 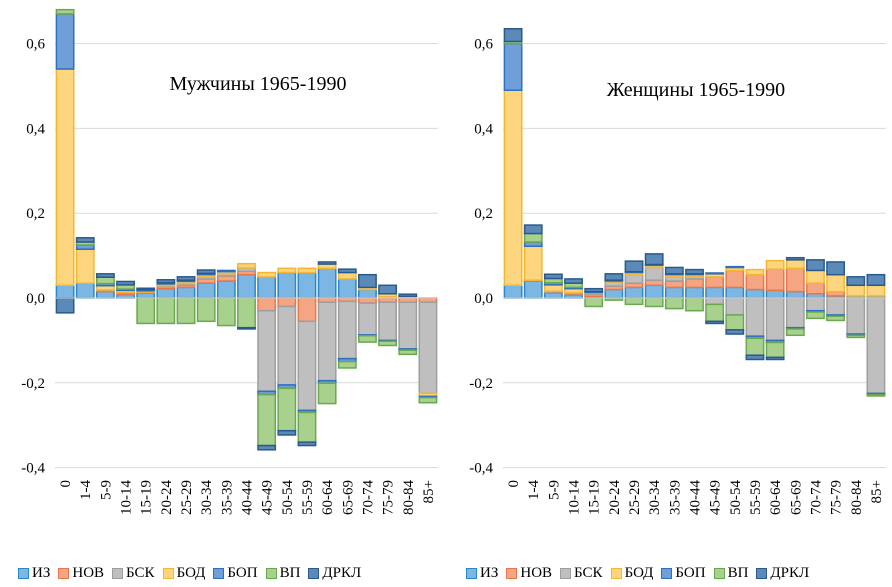 I want to click on x-tick-label: 55-59, so click(x=308, y=497).